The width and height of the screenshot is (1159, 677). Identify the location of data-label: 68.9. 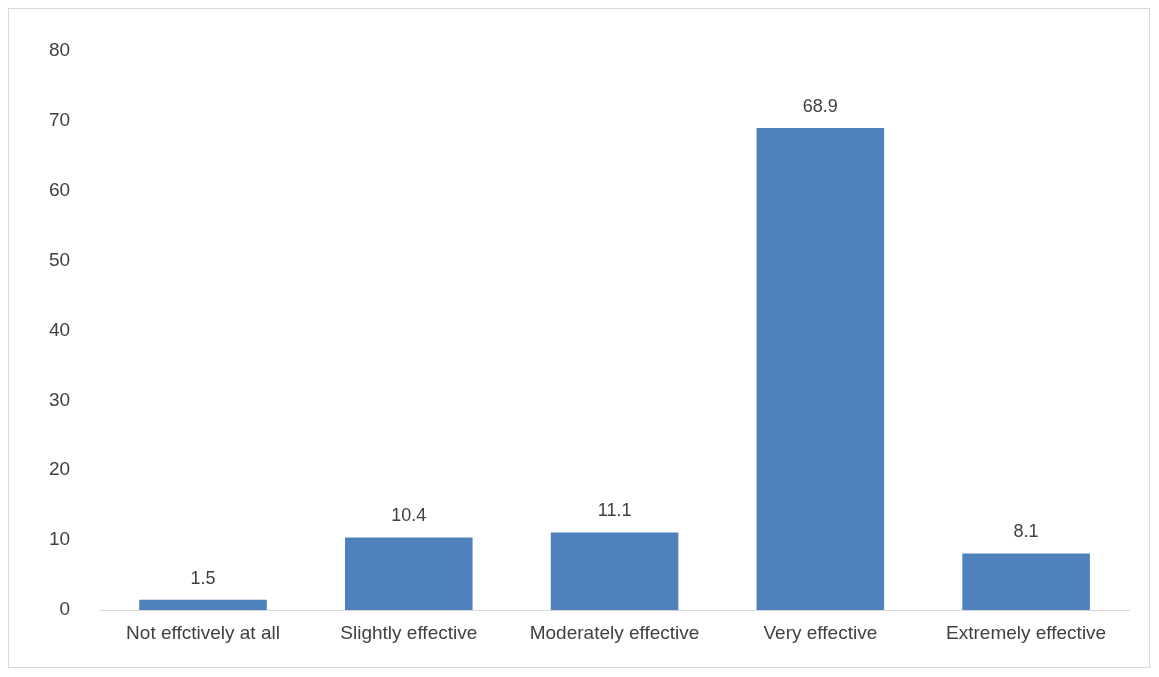
(820, 106).